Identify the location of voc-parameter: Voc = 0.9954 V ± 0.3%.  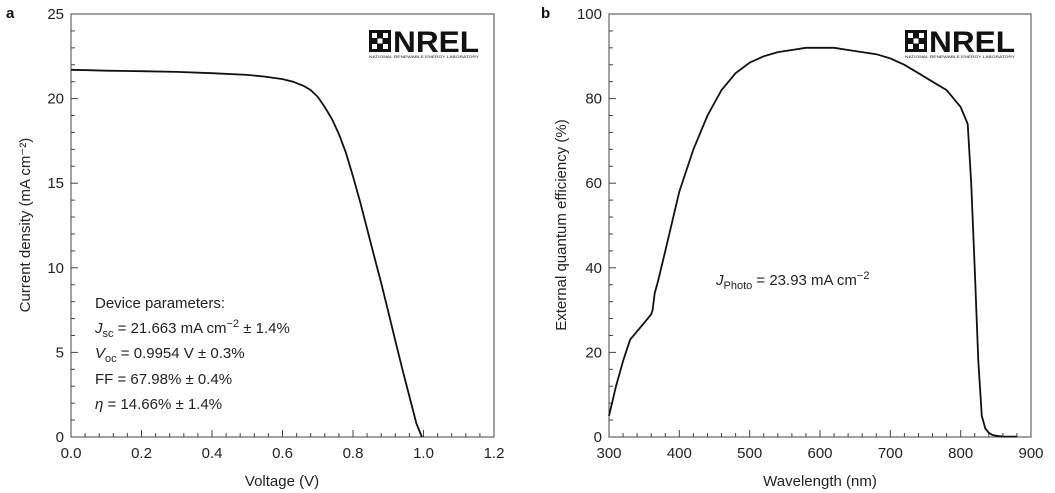
(170, 355).